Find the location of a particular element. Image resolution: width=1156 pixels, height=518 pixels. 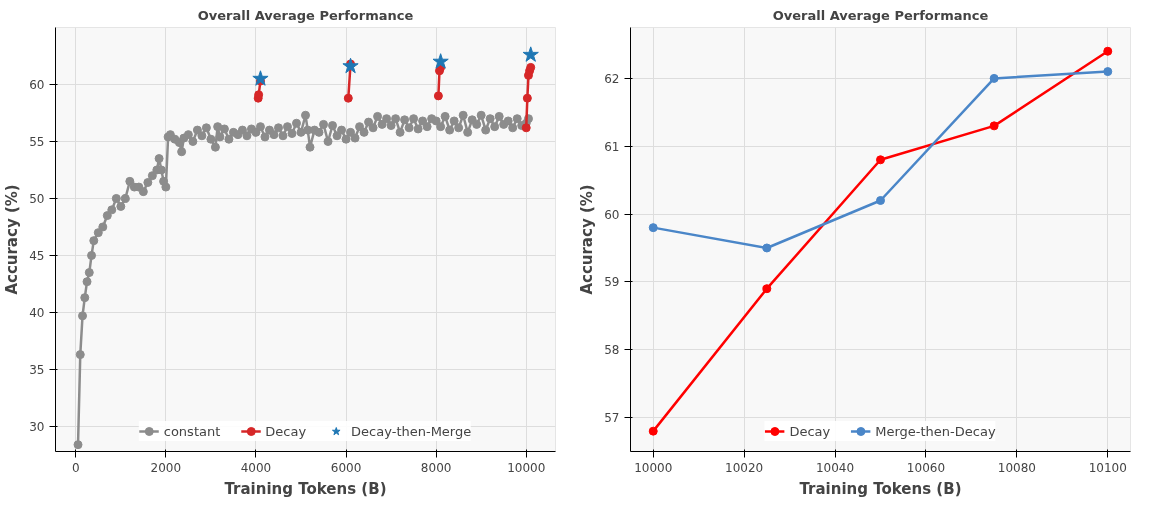

y-tick-label: 57 is located at coordinates (612, 418).